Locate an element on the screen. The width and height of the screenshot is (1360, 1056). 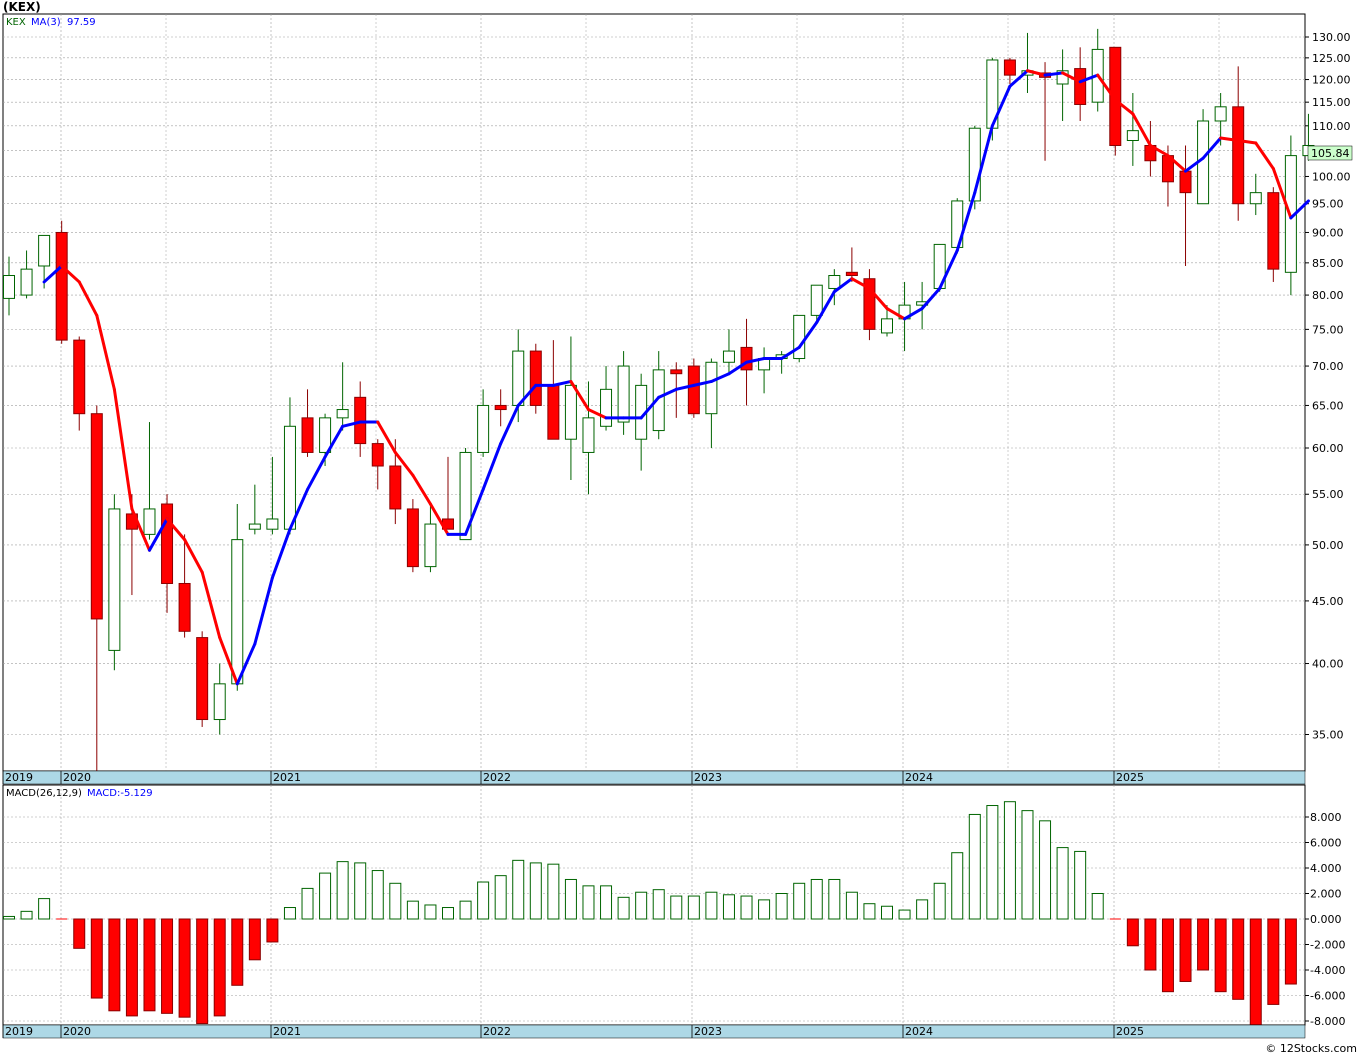
macd-x-axis-band is located at coordinates (654, 1031).